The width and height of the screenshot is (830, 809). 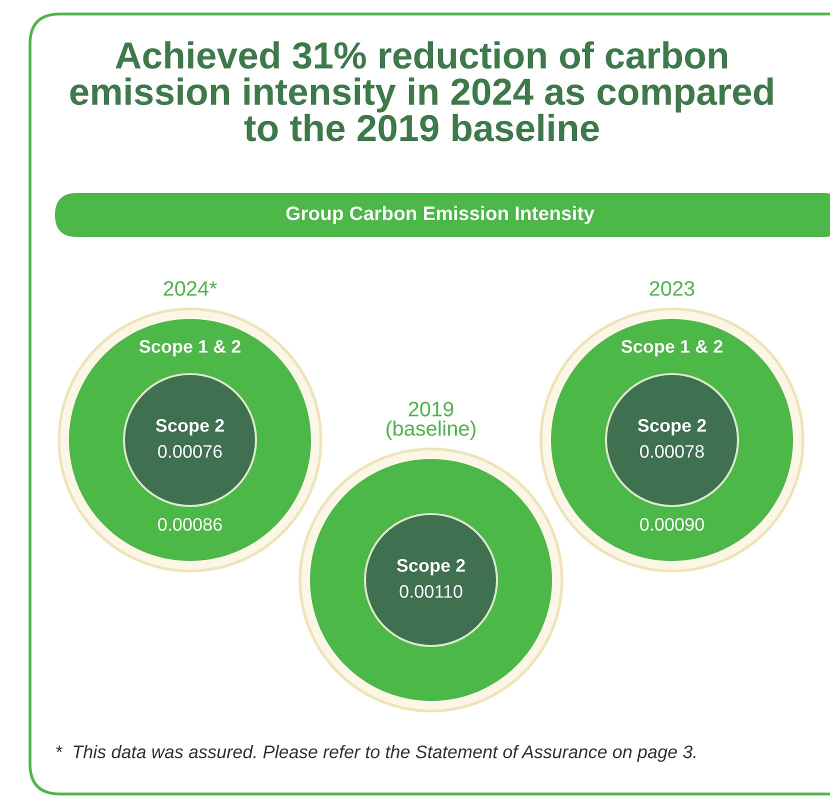 What do you see at coordinates (671, 348) in the screenshot?
I see `series-label: Scope 1 & 2` at bounding box center [671, 348].